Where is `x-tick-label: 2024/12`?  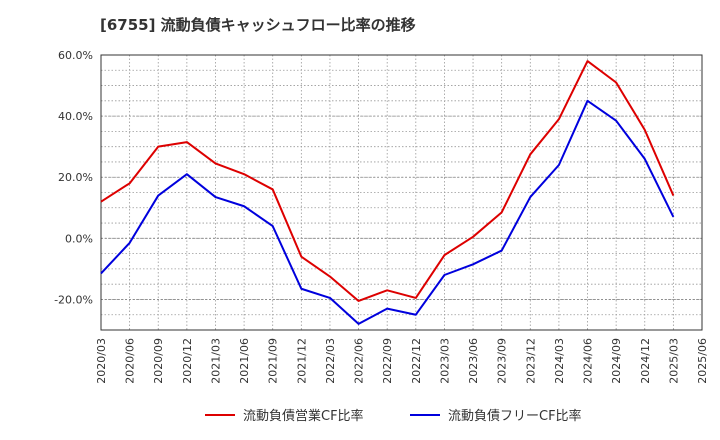 x-tick-label: 2024/12 is located at coordinates (645, 361).